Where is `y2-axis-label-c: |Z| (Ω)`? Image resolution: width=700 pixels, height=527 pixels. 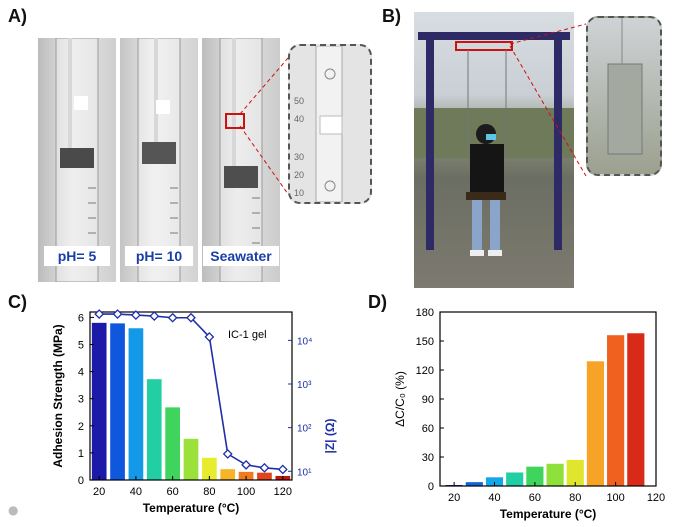 y2-axis-label-c: |Z| (Ω) is located at coordinates (330, 436).